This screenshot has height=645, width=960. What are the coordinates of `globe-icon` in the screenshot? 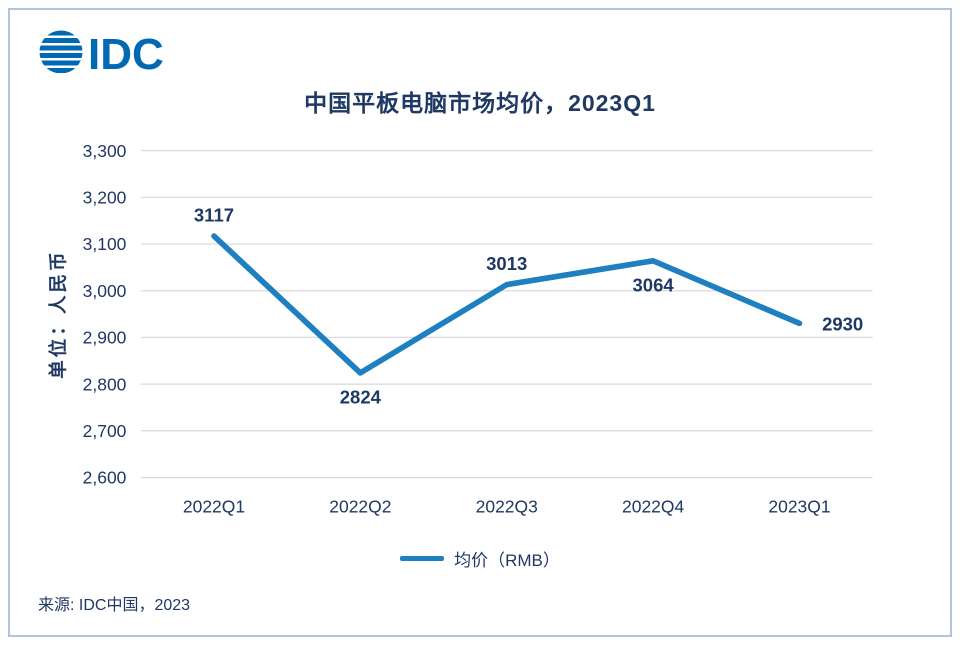 It's located at (61, 51).